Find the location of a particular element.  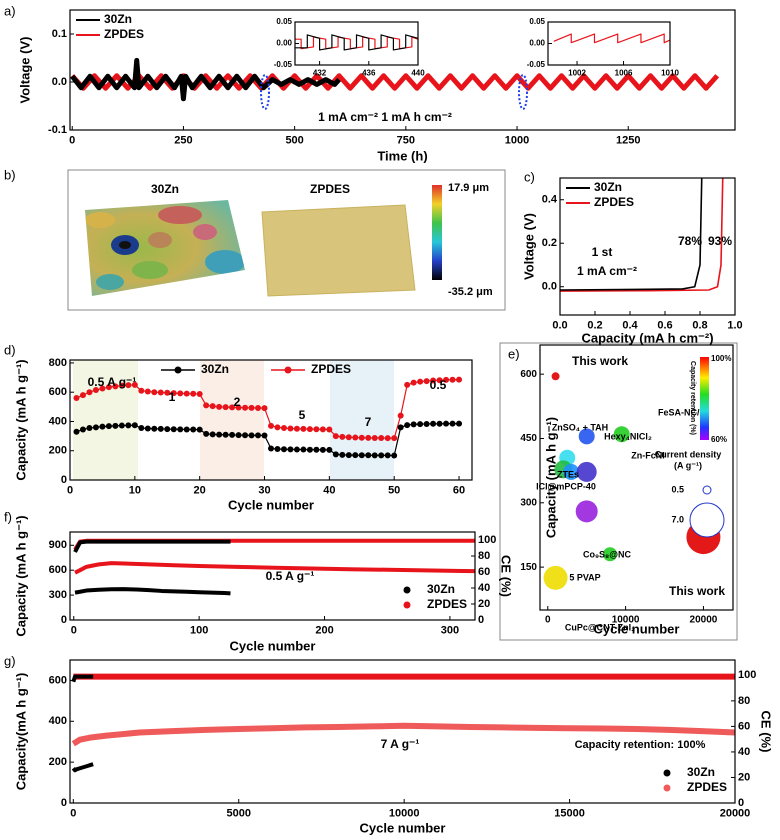

bubble-label: Co₉S₈@NC is located at coordinates (607, 554).